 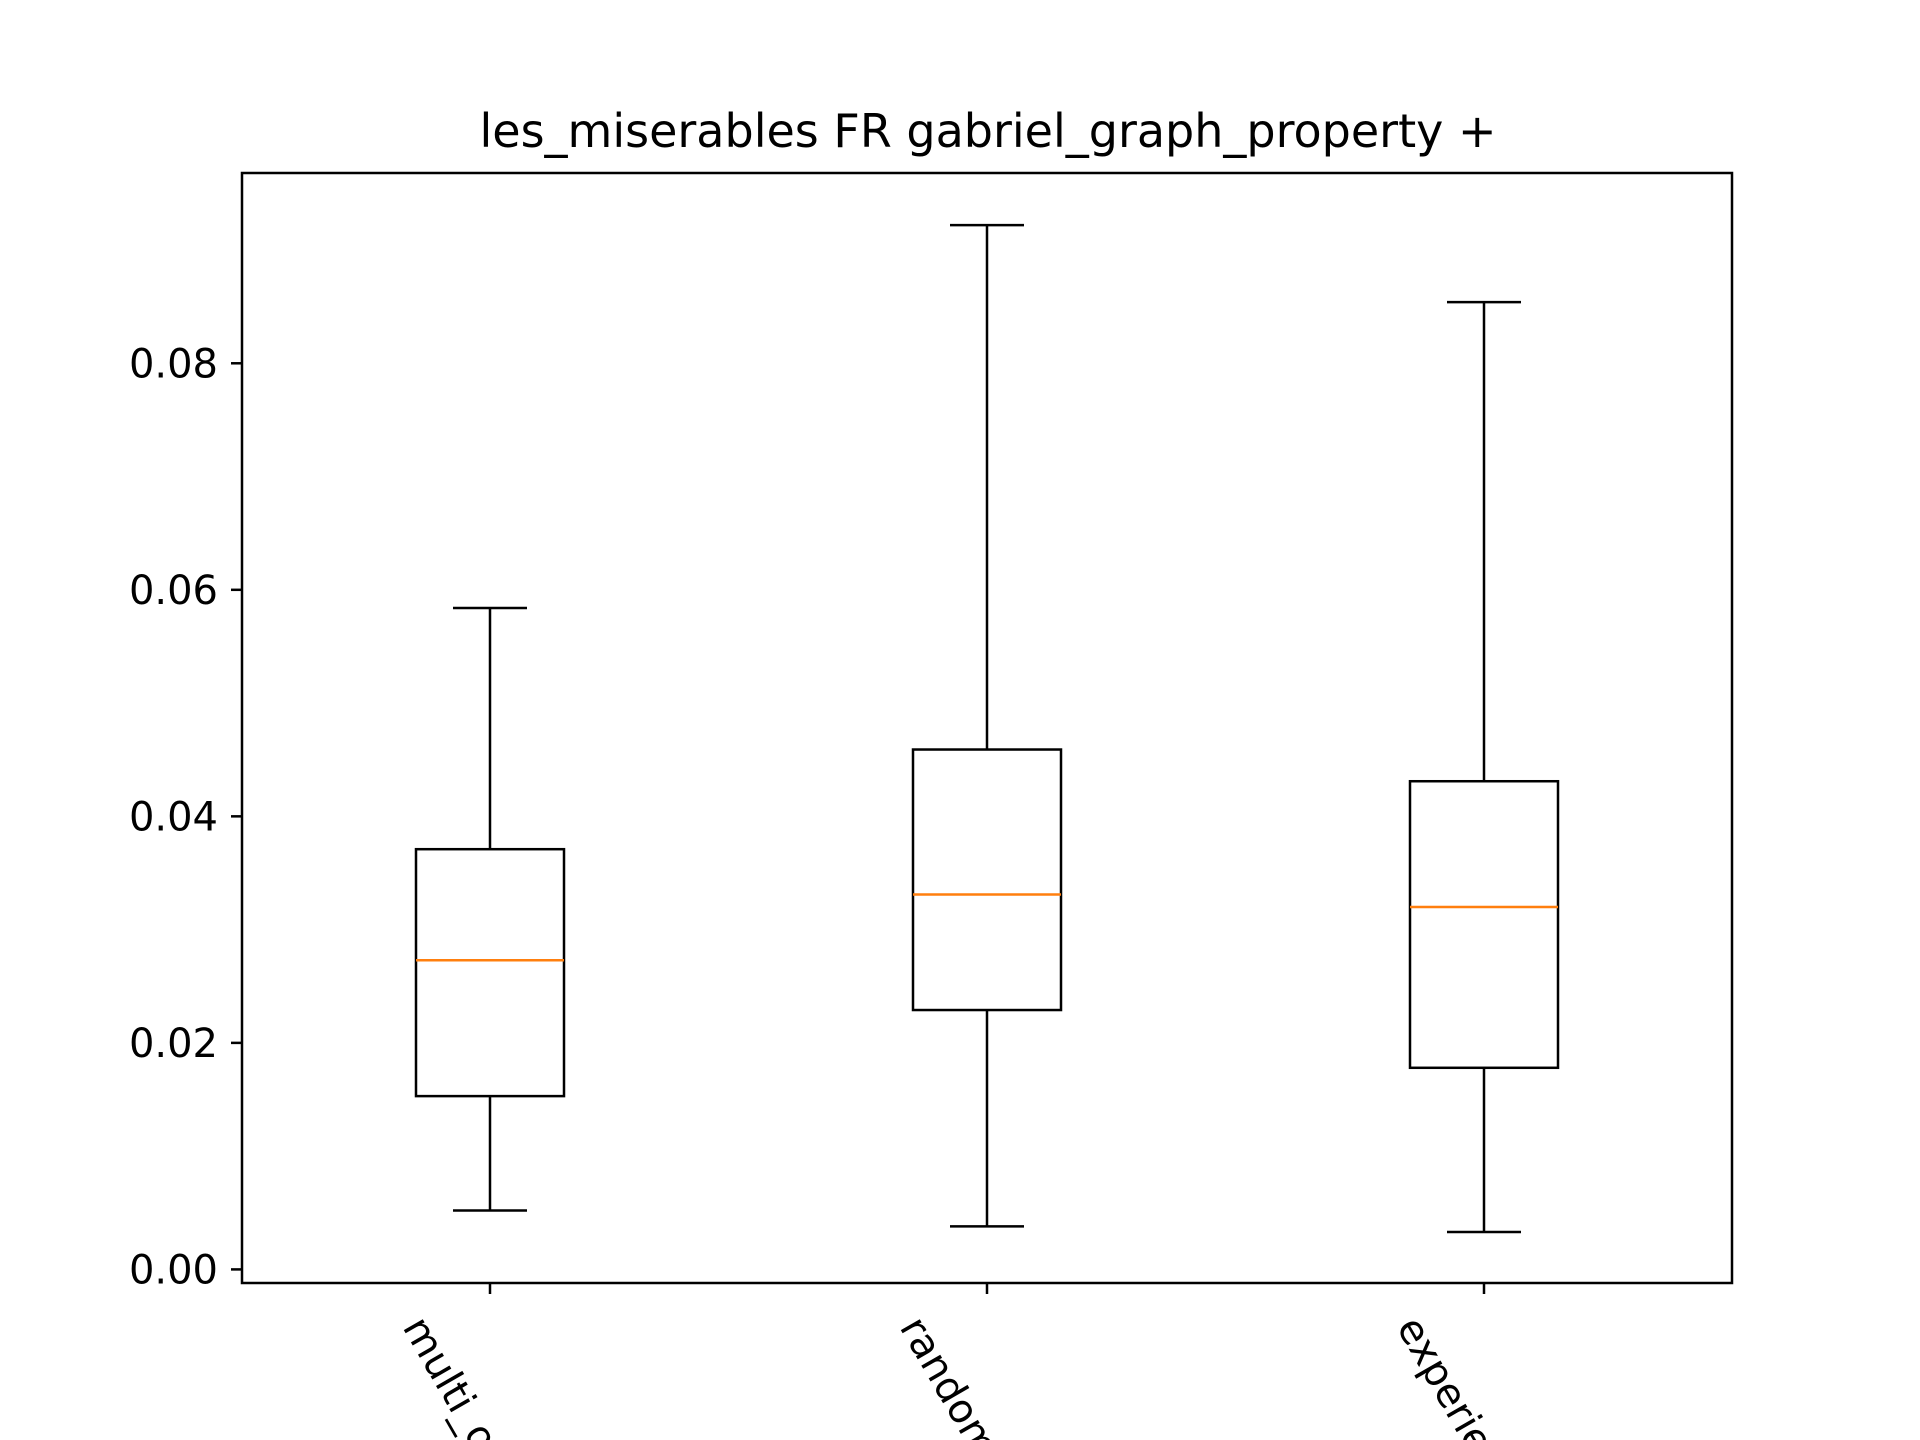 I want to click on y-tick-label: 0.04, so click(x=173, y=817).